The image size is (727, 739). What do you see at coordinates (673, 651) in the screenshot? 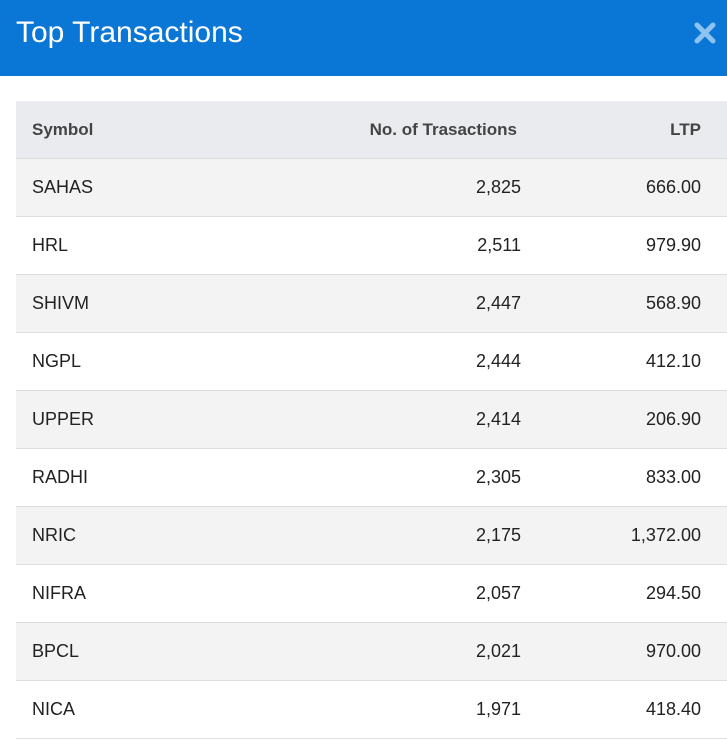
I see `table-cell: 970.00` at bounding box center [673, 651].